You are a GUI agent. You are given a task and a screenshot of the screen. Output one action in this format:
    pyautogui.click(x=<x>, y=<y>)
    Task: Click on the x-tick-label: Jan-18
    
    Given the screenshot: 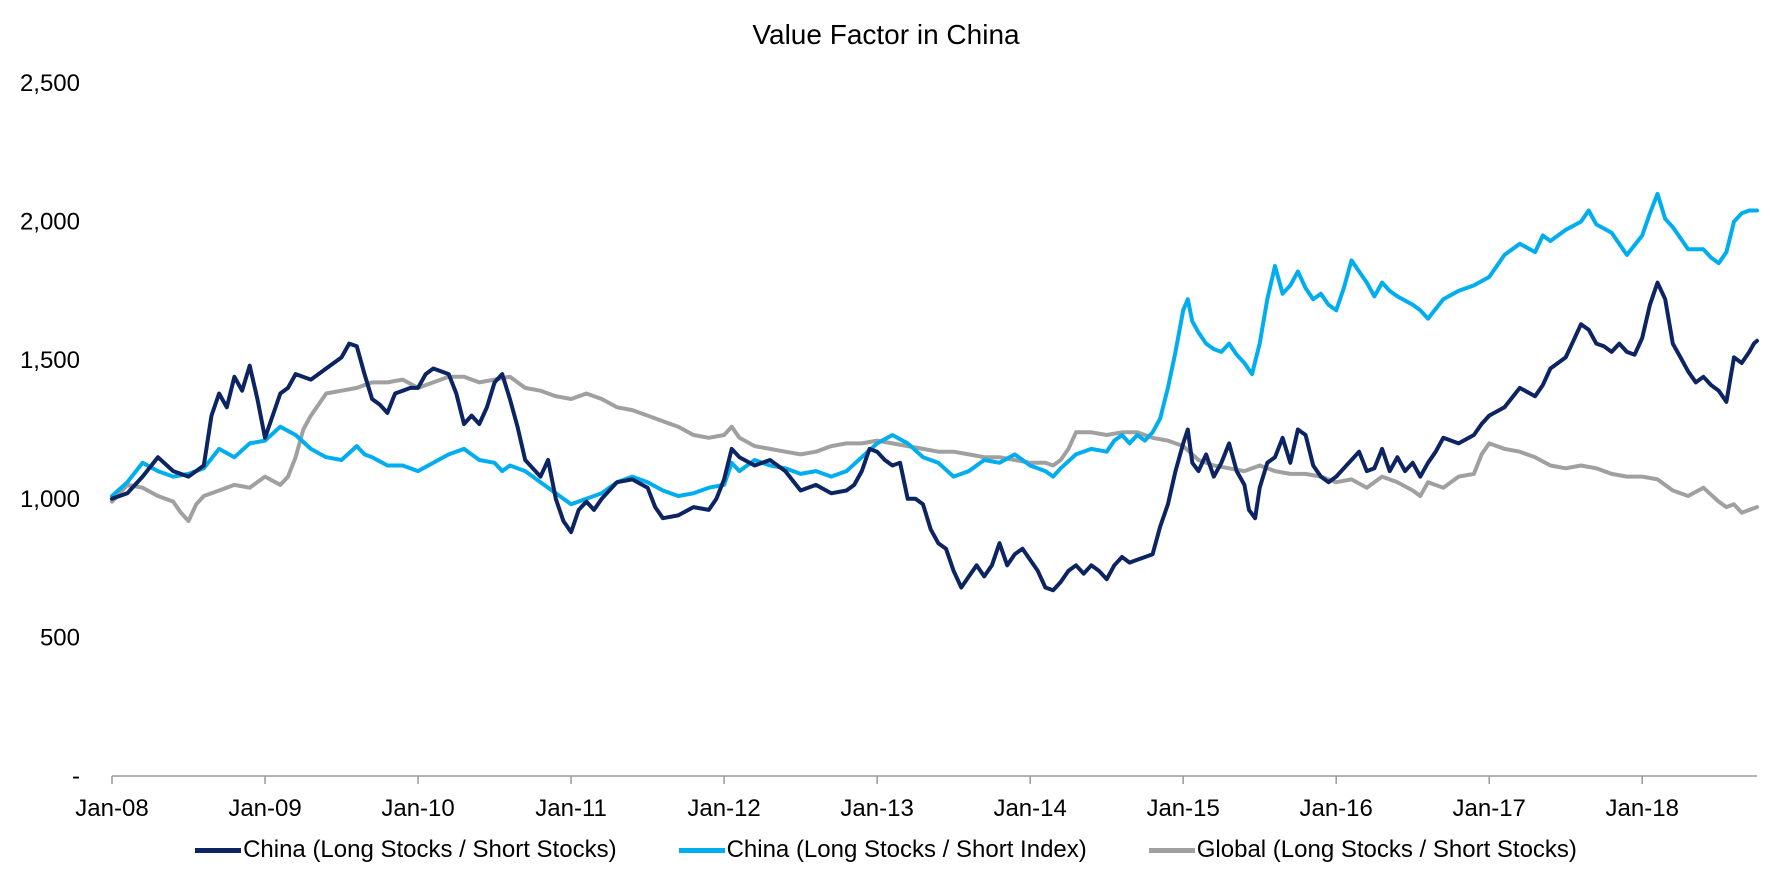 What is the action you would take?
    pyautogui.click(x=1642, y=808)
    